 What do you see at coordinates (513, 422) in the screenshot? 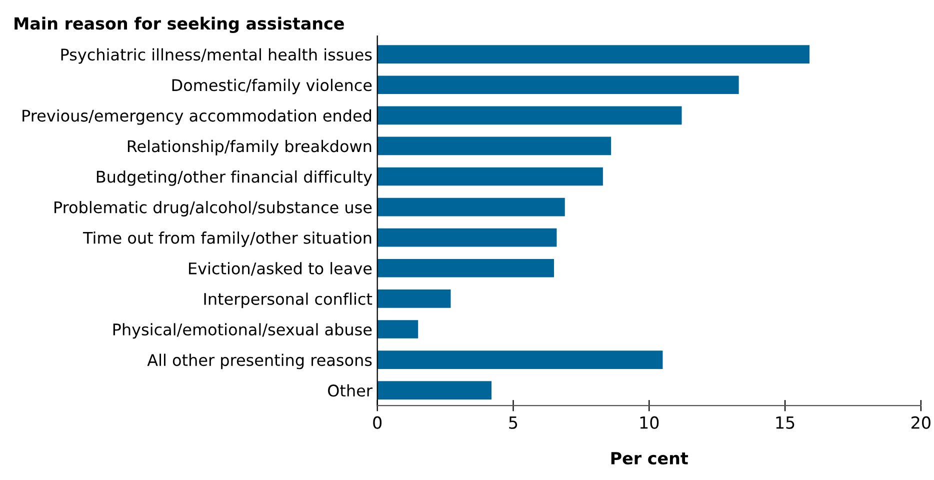
I see `x-tick-label: 5` at bounding box center [513, 422].